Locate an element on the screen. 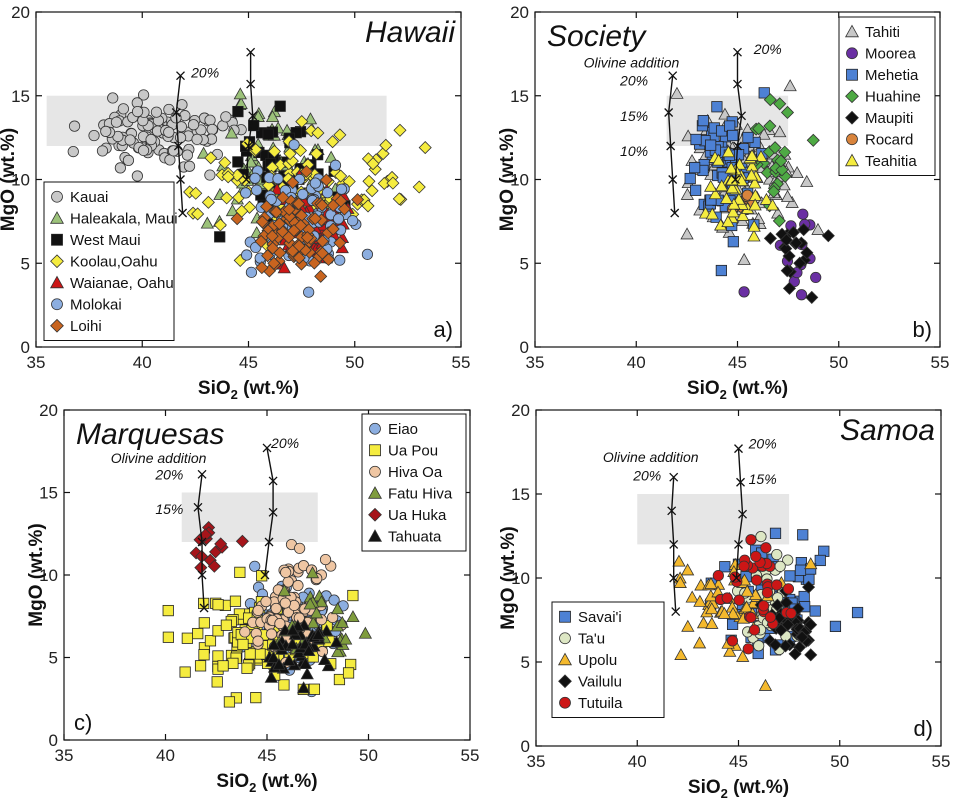 The height and width of the screenshot is (805, 957). panel-title: Samoa is located at coordinates (887, 430).